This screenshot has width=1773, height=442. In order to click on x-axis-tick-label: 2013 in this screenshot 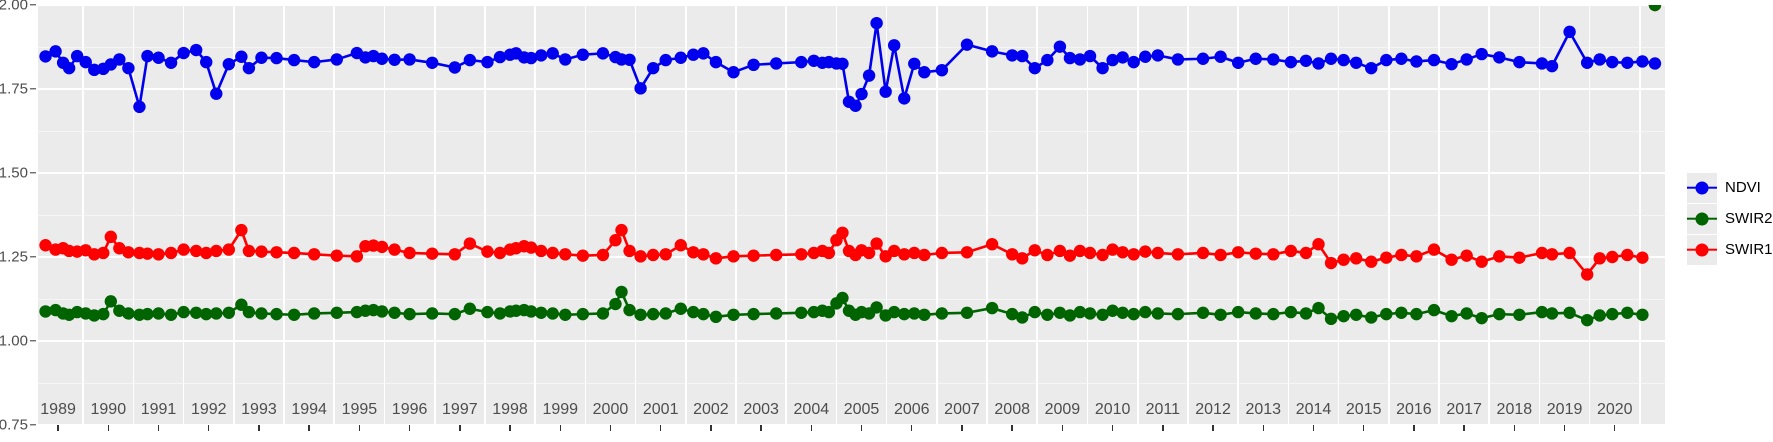, I will do `click(1263, 409)`.